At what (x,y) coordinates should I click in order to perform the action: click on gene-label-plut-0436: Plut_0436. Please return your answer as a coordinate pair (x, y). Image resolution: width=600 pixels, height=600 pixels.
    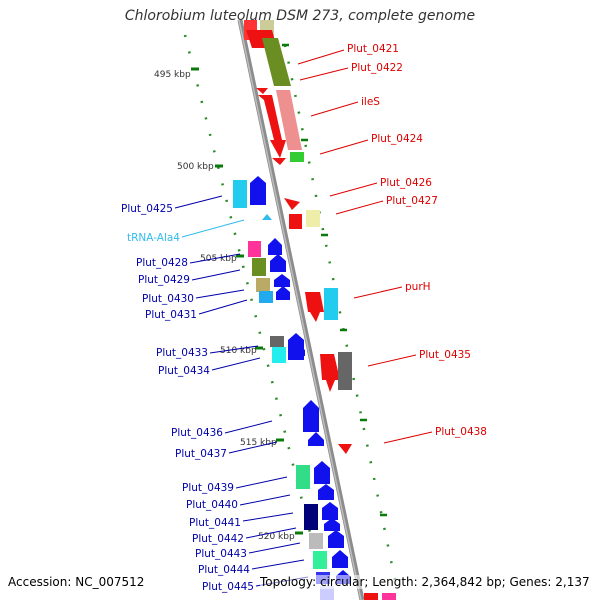
    Looking at the image, I should click on (197, 433).